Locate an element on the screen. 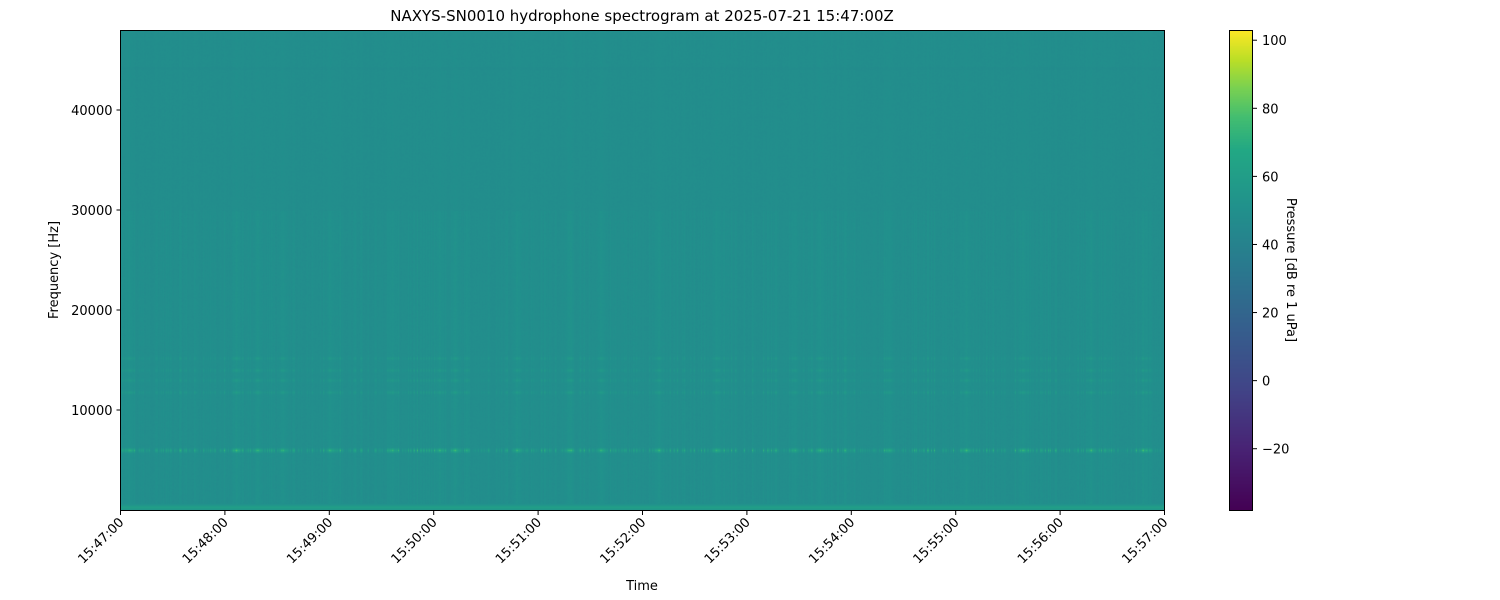 This screenshot has height=600, width=1500. y-axis-label: Frequency [Hz] is located at coordinates (54, 270).